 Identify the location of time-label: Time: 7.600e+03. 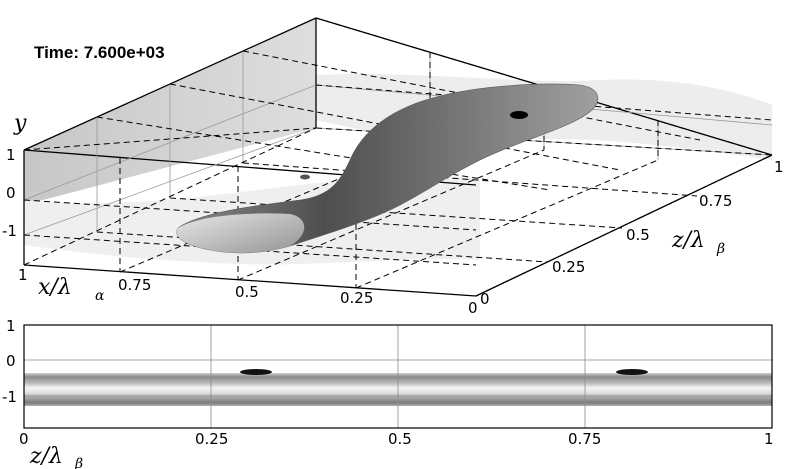
(99, 52).